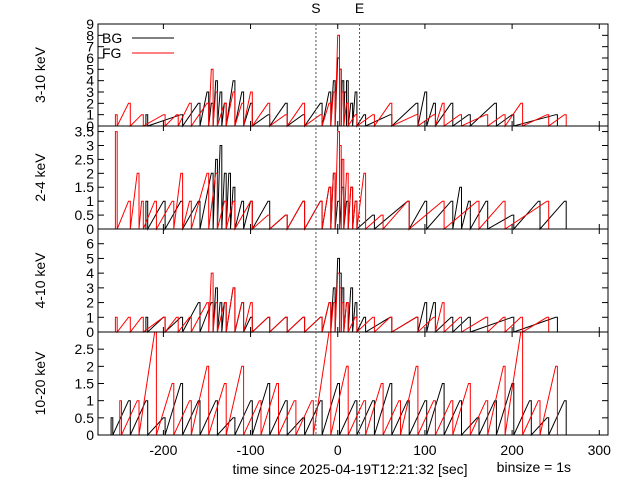 The width and height of the screenshot is (640, 485). I want to click on x-tick-label: 200, so click(512, 450).